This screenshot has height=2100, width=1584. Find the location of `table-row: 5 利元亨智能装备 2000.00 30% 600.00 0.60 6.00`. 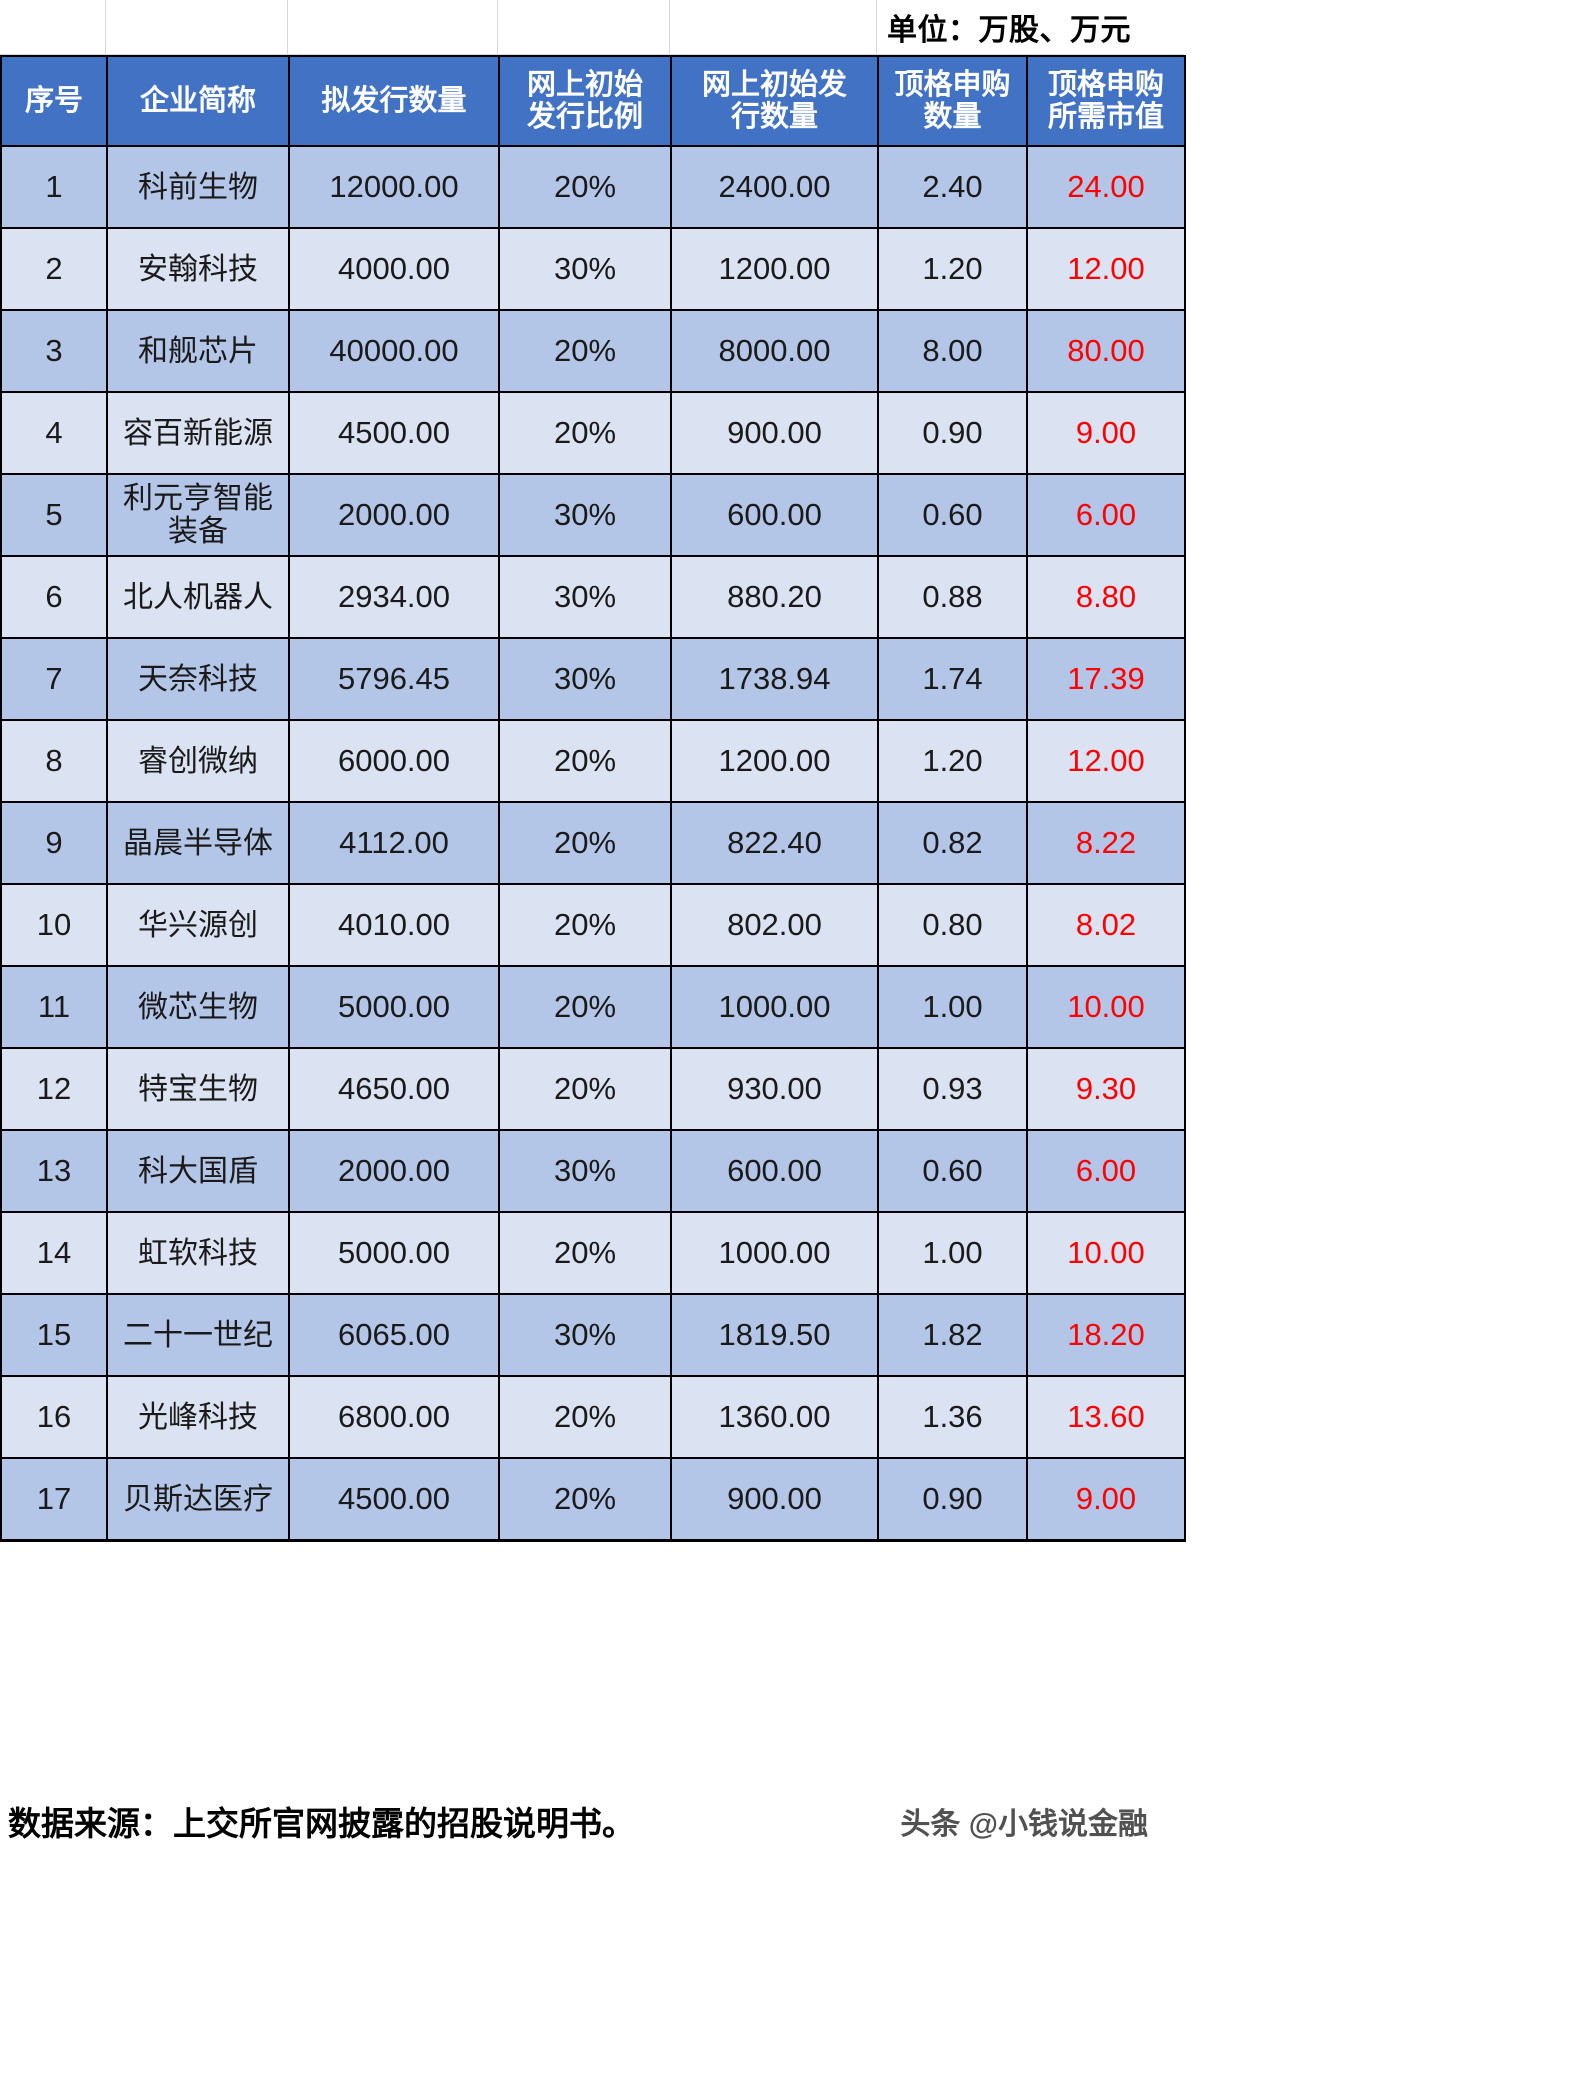

table-row: 5 利元亨智能装备 2000.00 30% 600.00 0.60 6.00 is located at coordinates (593, 515).